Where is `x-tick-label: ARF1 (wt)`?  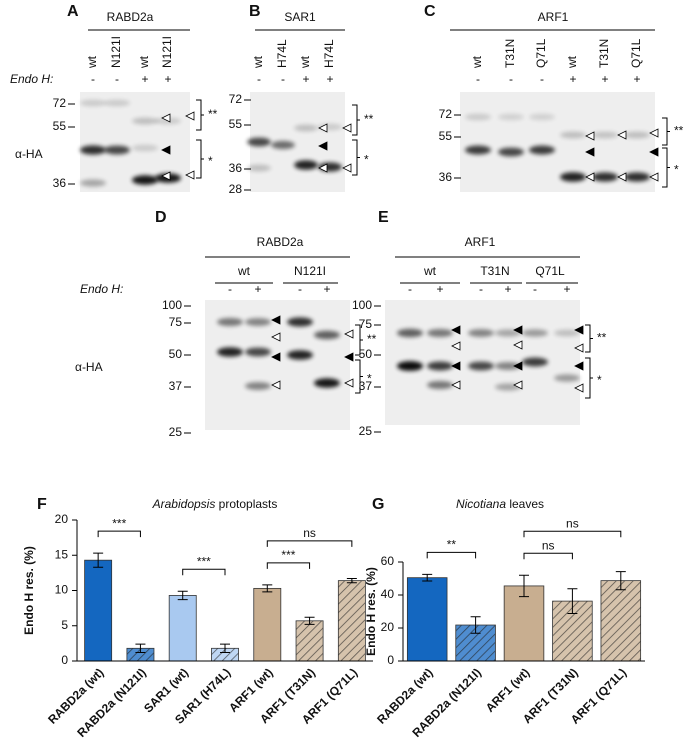
x-tick-label: ARF1 (wt) is located at coordinates (507, 689).